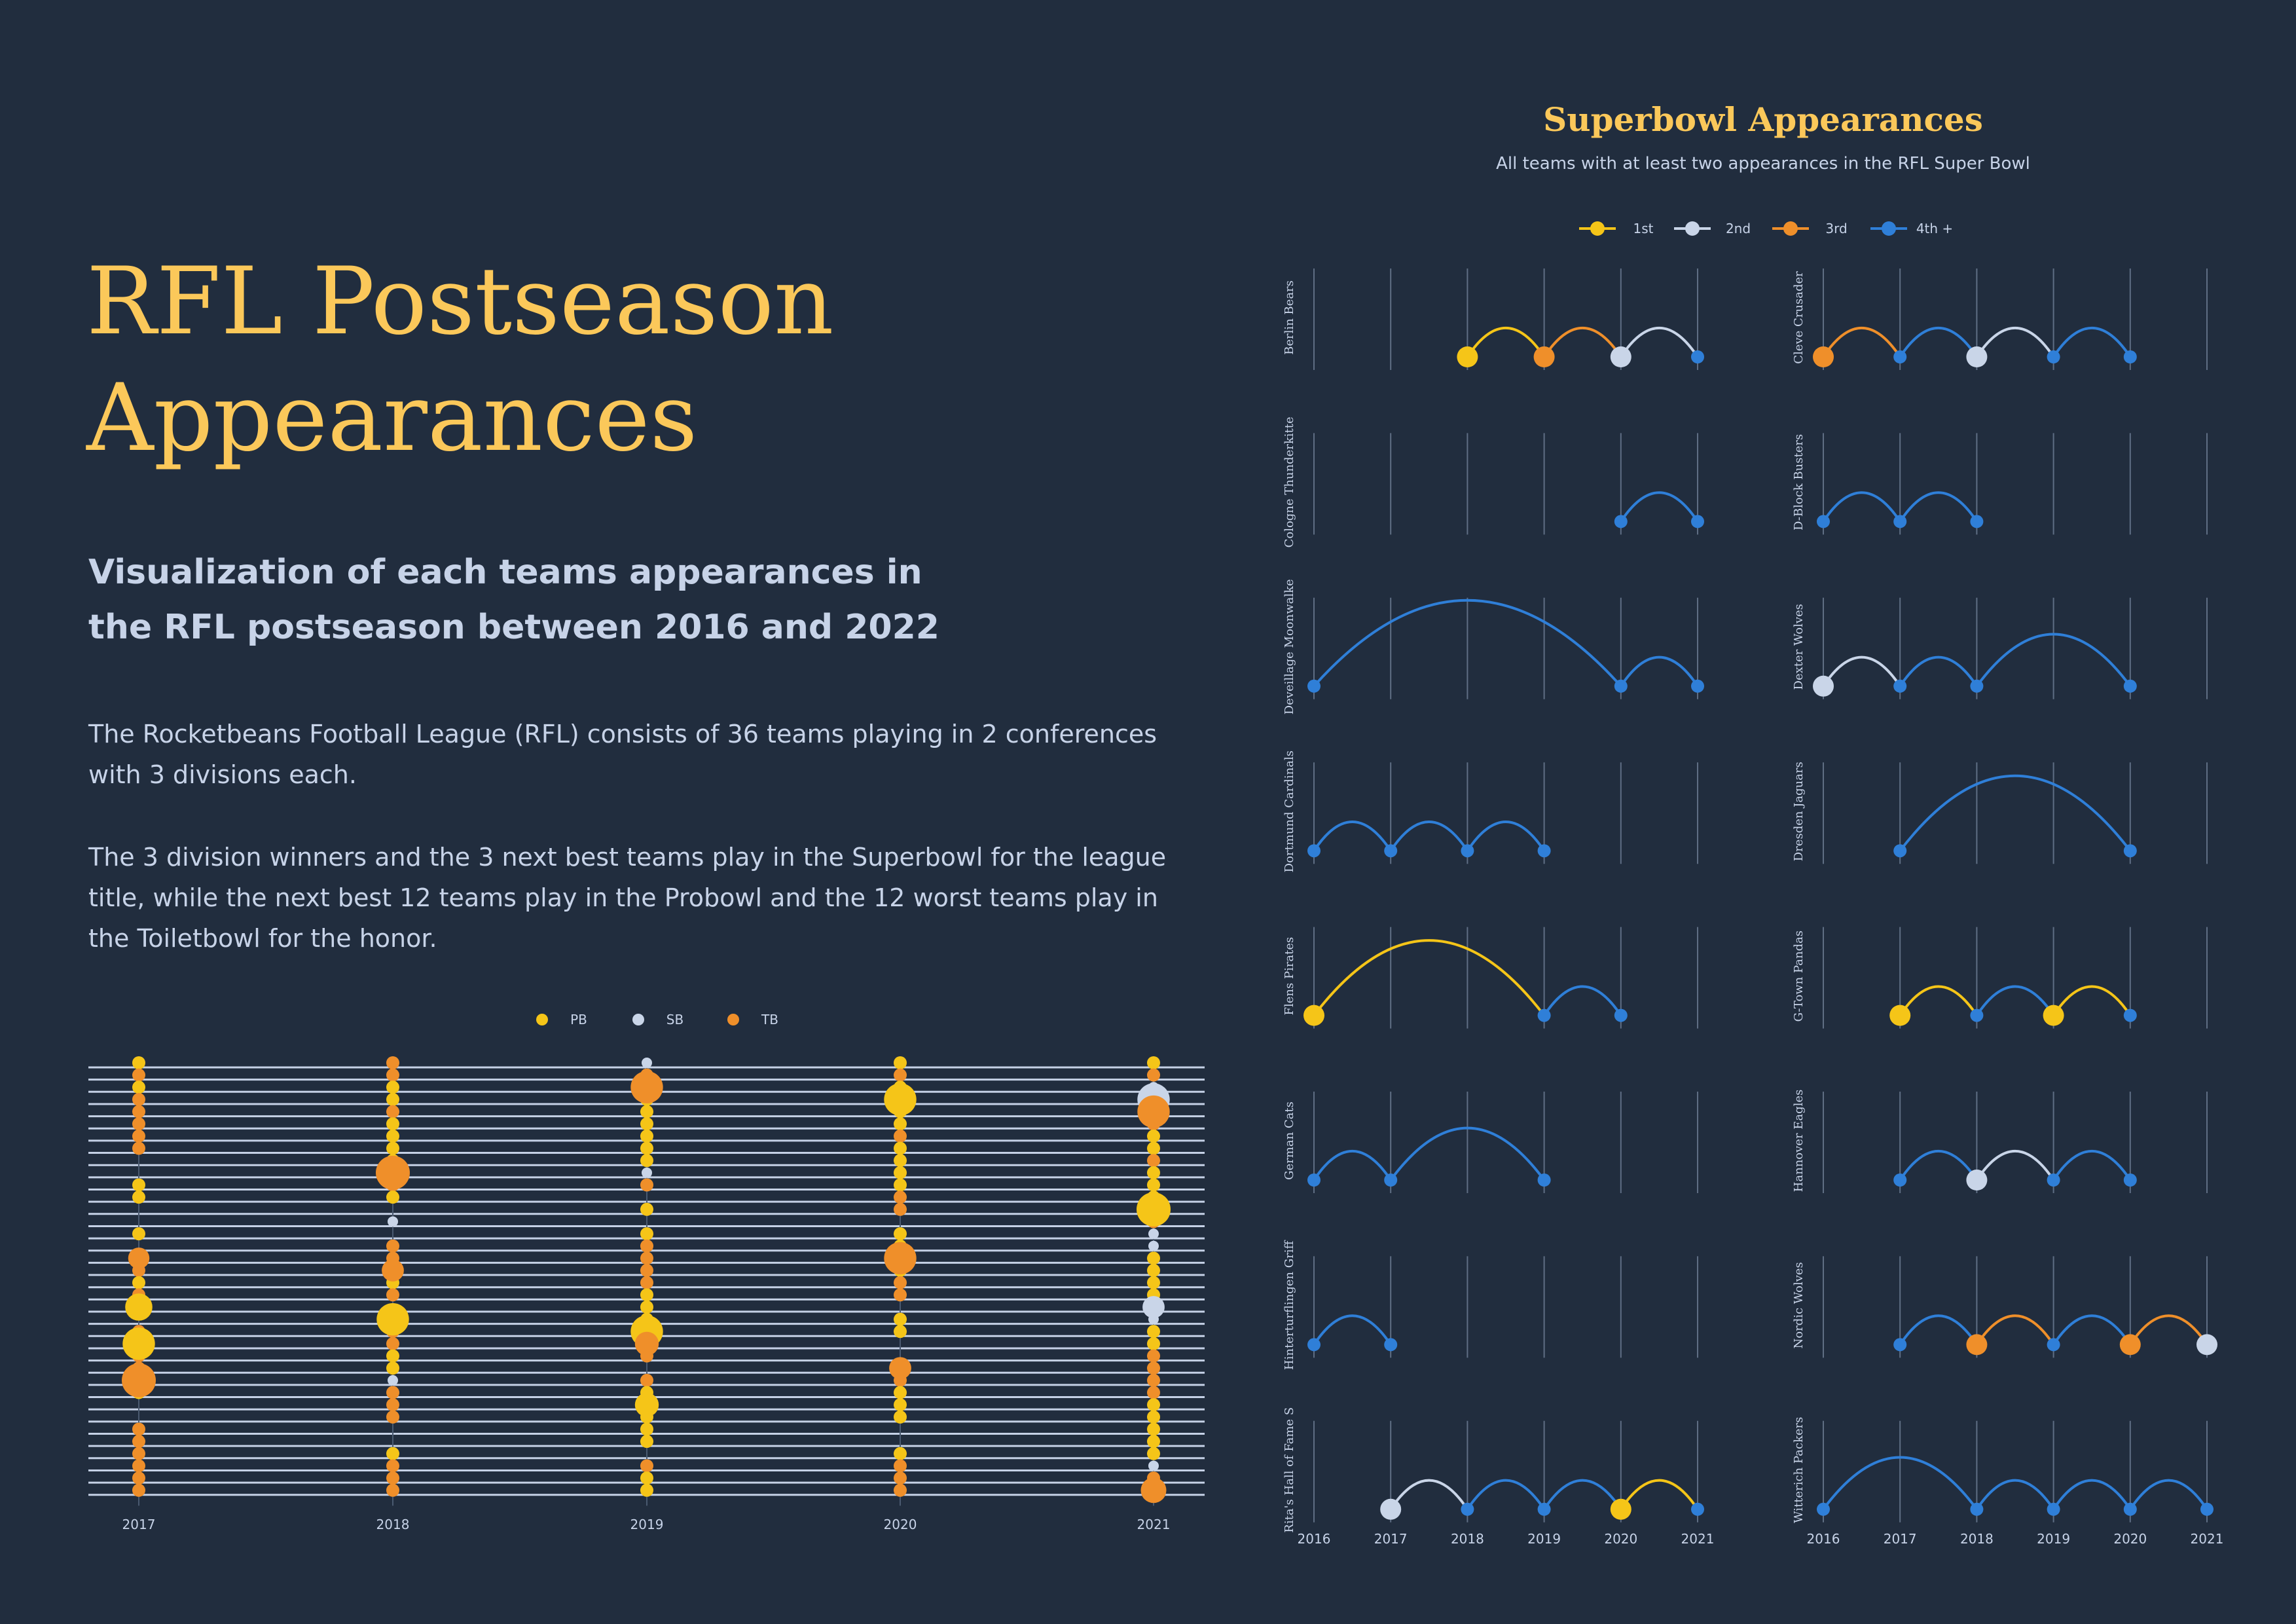  Describe the element at coordinates (1289, 1470) in the screenshot. I see `team-label: Rita's Hall of Fame S` at that location.